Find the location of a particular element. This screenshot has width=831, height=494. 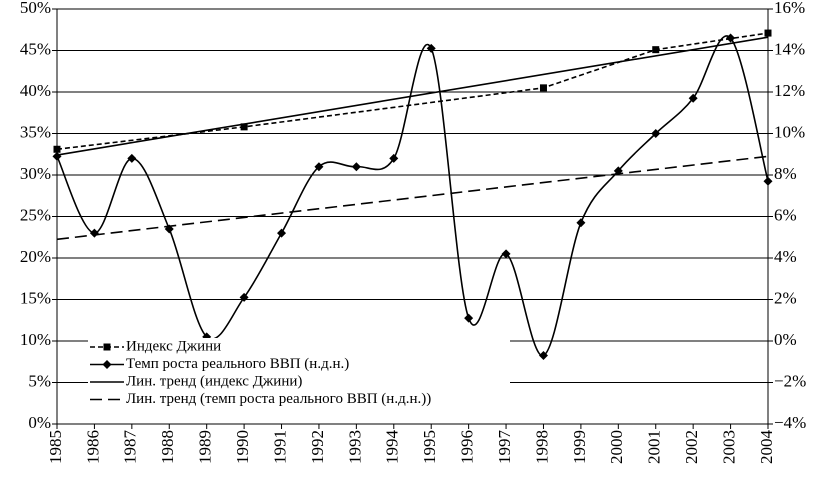

y-tick-label: 20% is located at coordinates (35, 256).